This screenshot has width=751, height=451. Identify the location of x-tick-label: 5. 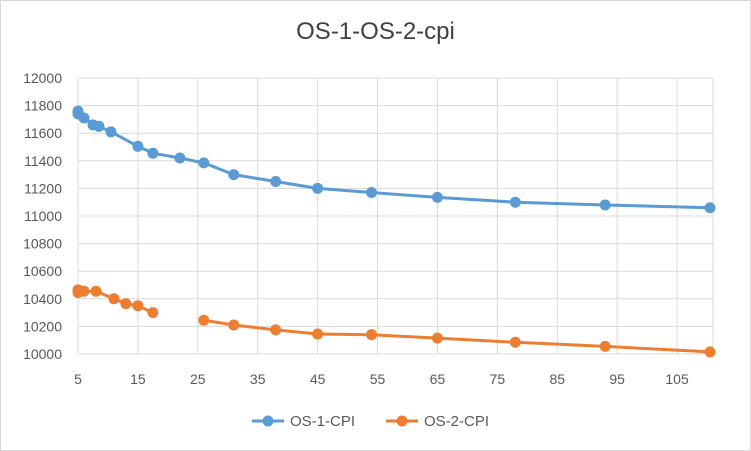
(78, 379).